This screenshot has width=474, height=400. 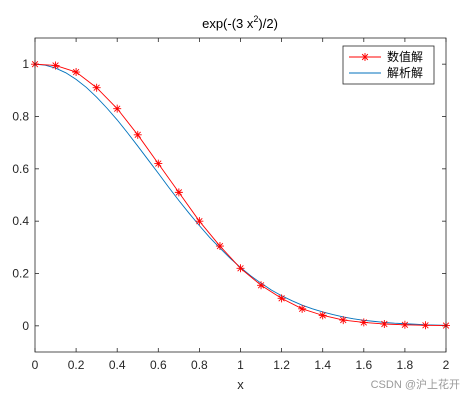 What do you see at coordinates (405, 73) in the screenshot?
I see `legend-label-analytic: 解析解` at bounding box center [405, 73].